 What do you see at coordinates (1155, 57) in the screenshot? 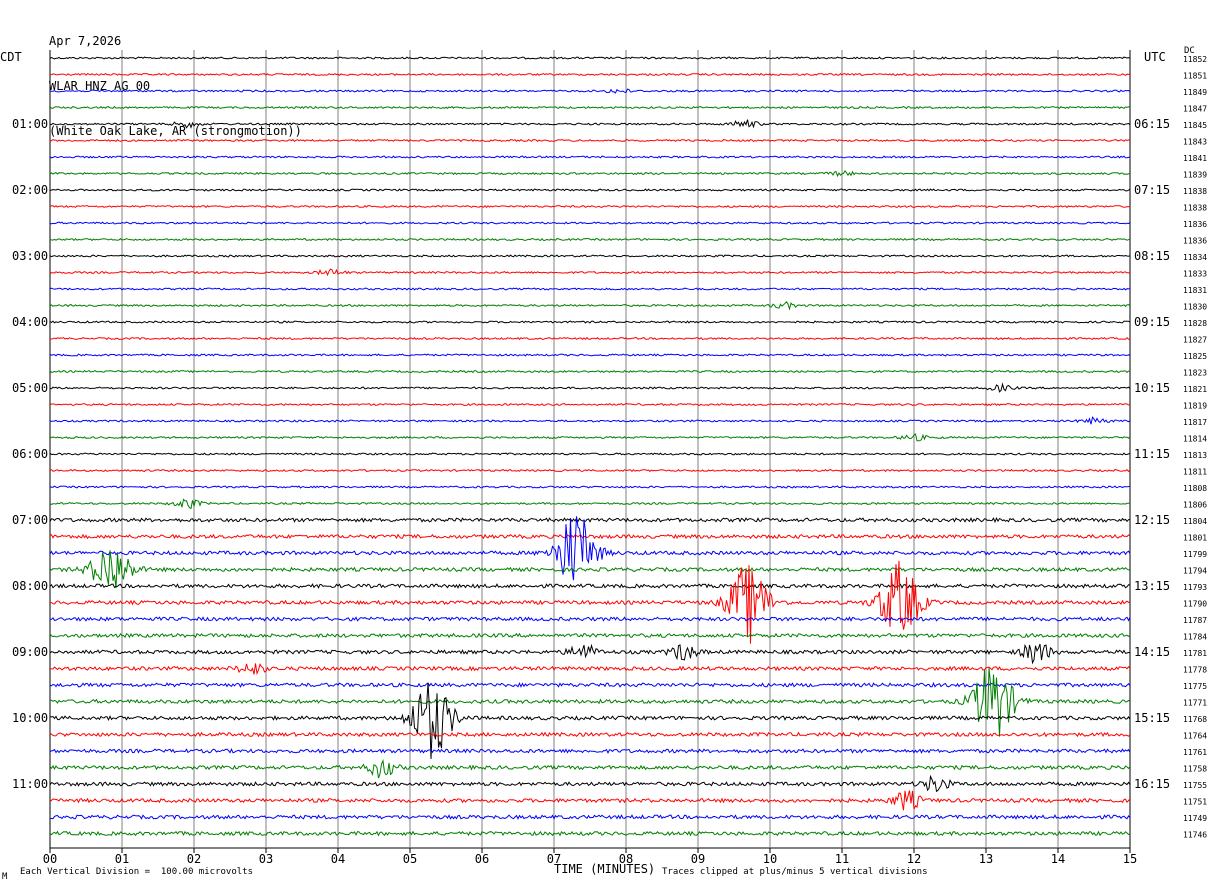
I see `right-timezone-label: UTC` at bounding box center [1155, 57].